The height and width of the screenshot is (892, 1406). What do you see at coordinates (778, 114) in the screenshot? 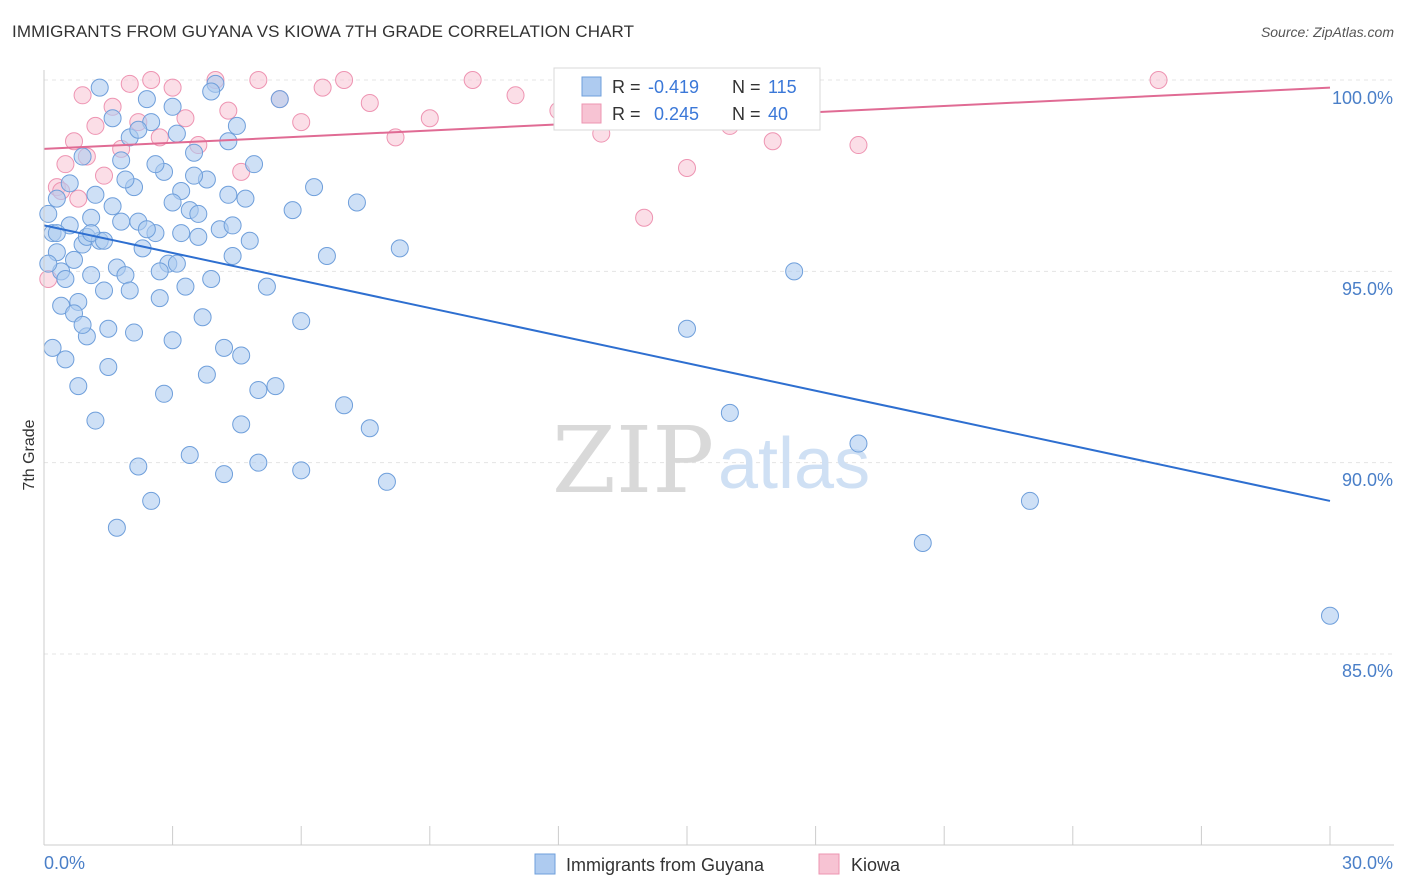
I see `legend-n-value: 40` at bounding box center [778, 114].